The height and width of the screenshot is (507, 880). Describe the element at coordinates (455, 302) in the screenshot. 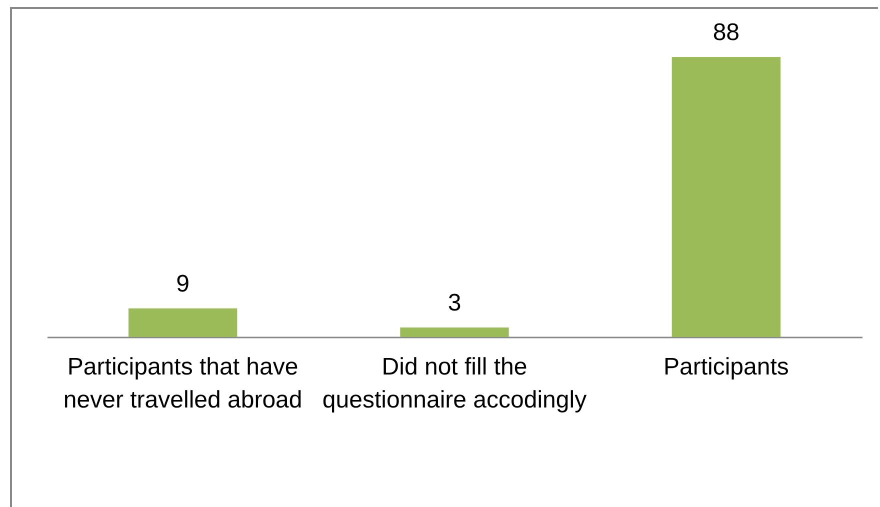

I see `data-label: 3` at that location.